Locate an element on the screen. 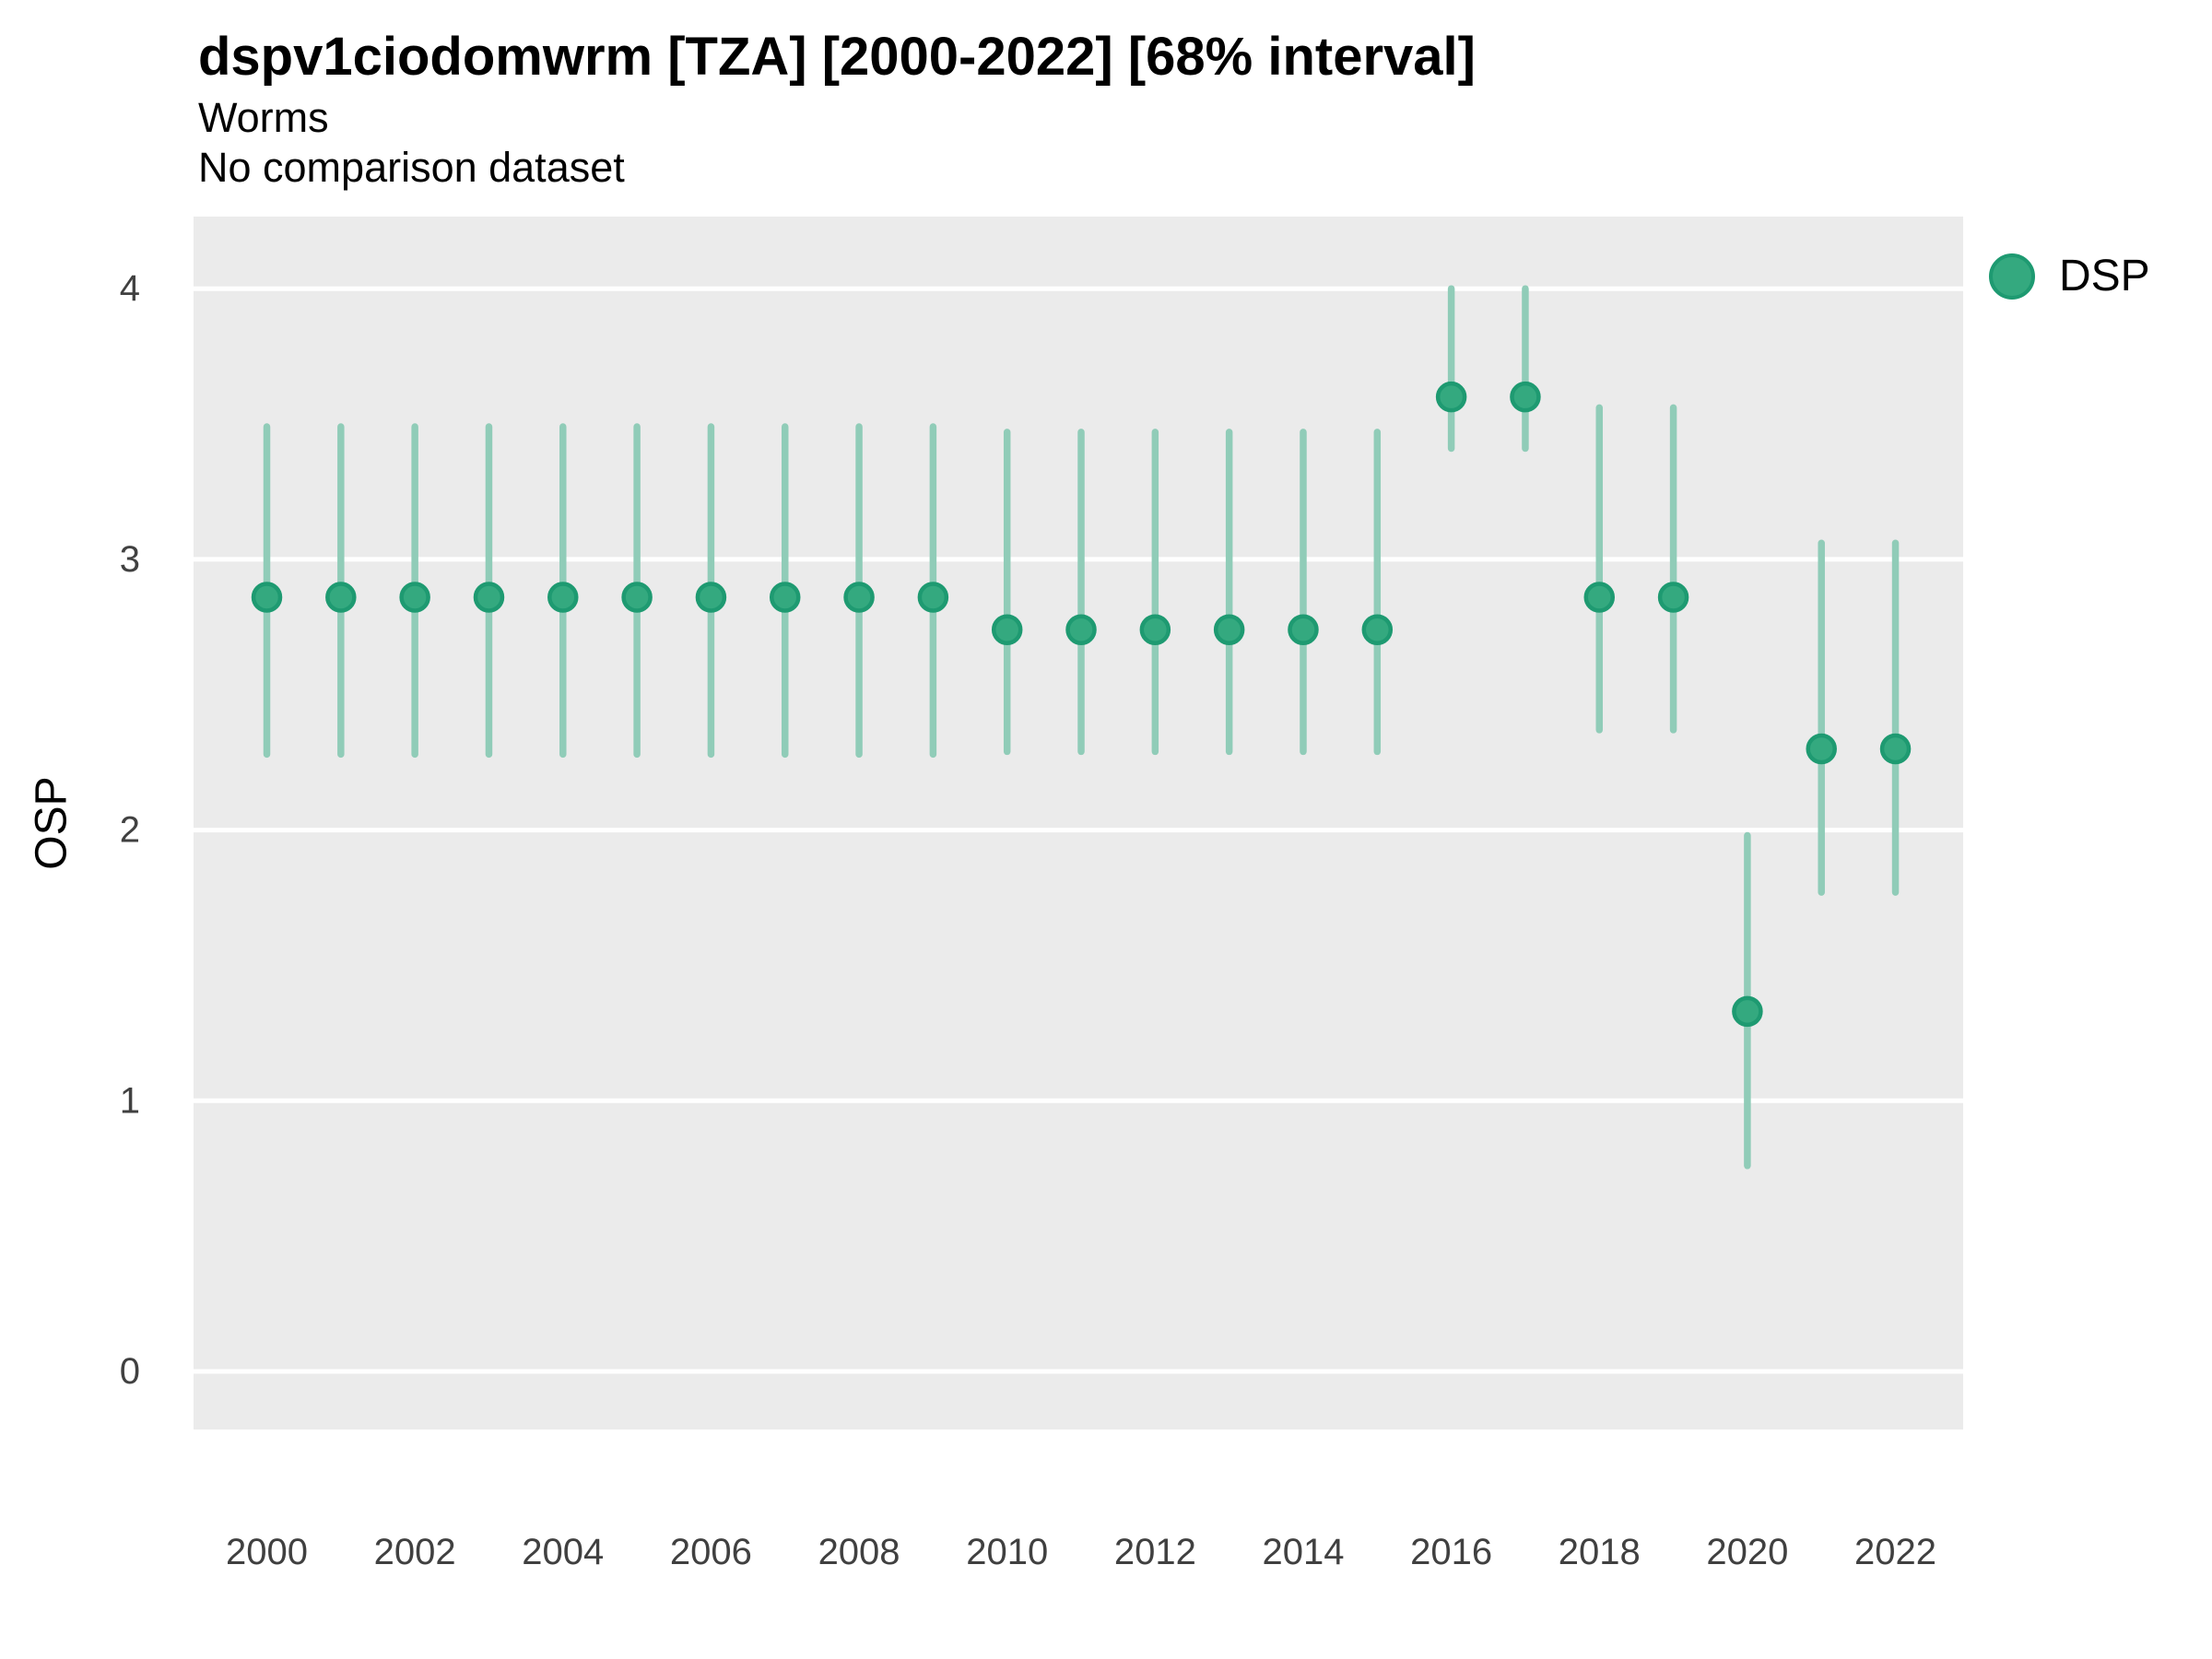 This screenshot has width=2212, height=1659. y-tick-label-0: 0 is located at coordinates (130, 1371).